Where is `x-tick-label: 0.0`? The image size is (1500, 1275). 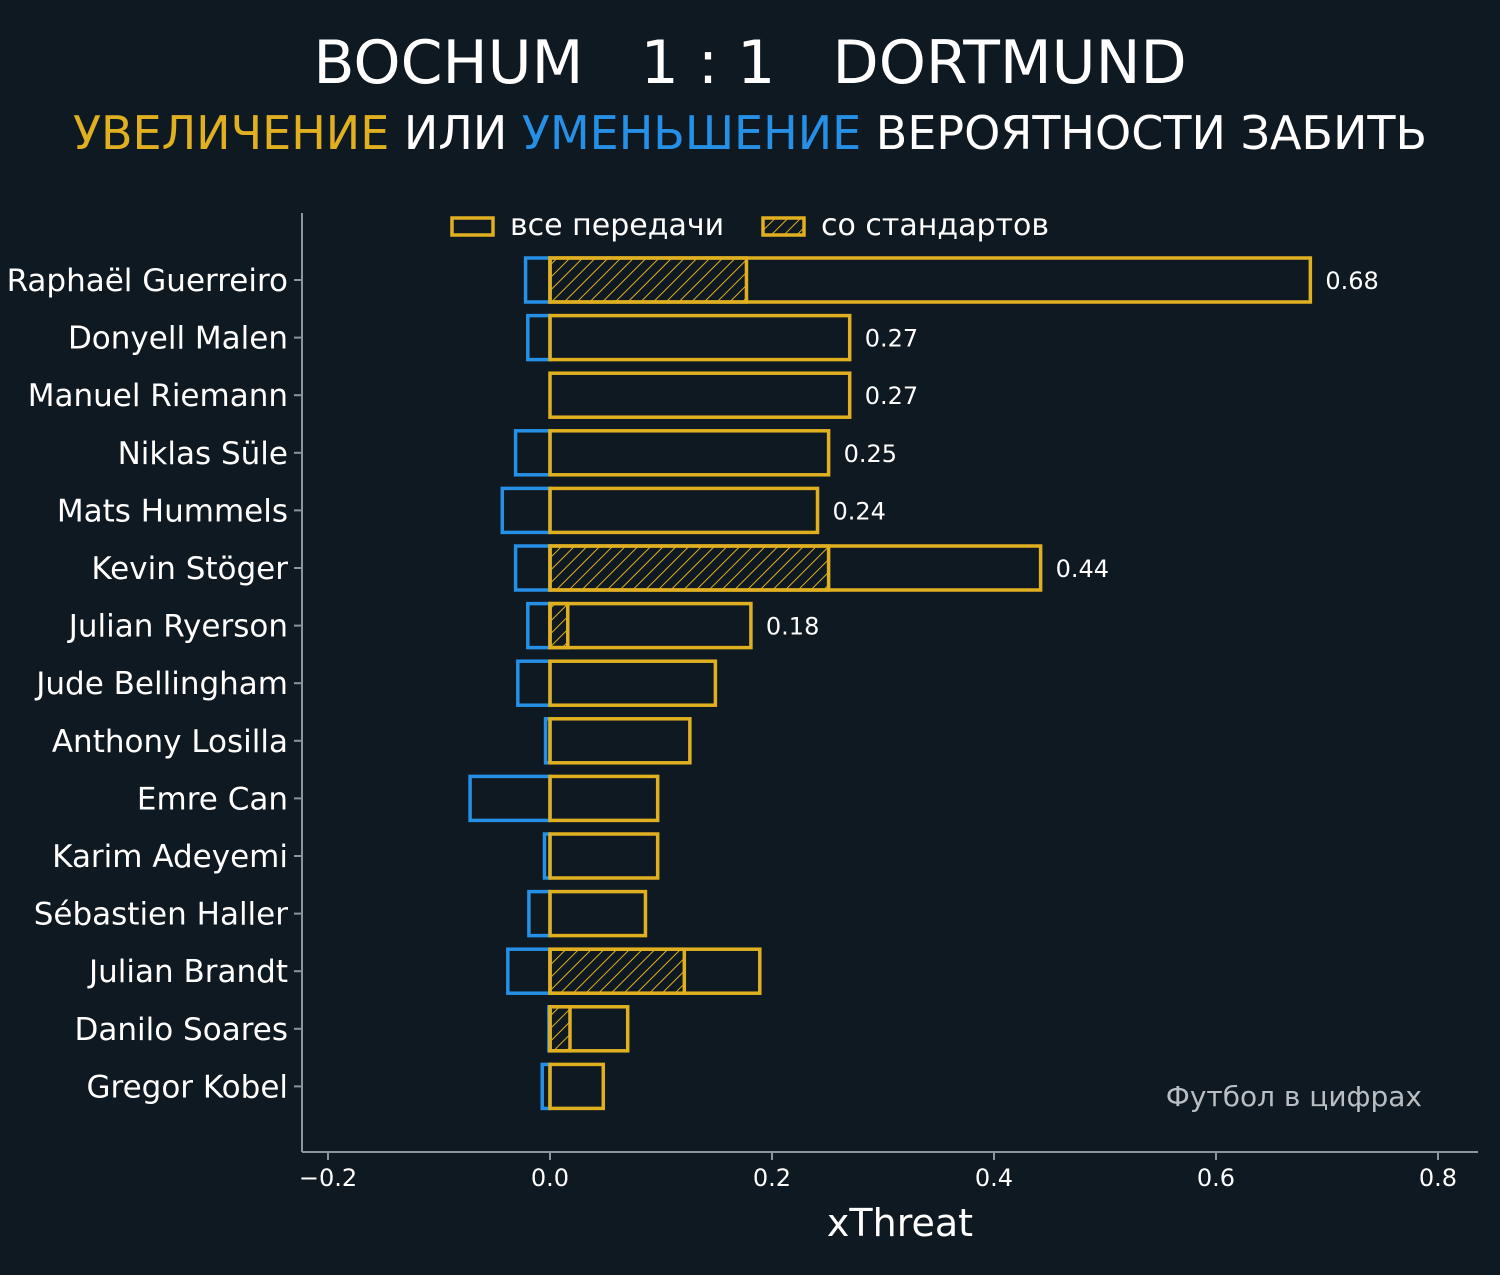
x-tick-label: 0.0 is located at coordinates (550, 1178).